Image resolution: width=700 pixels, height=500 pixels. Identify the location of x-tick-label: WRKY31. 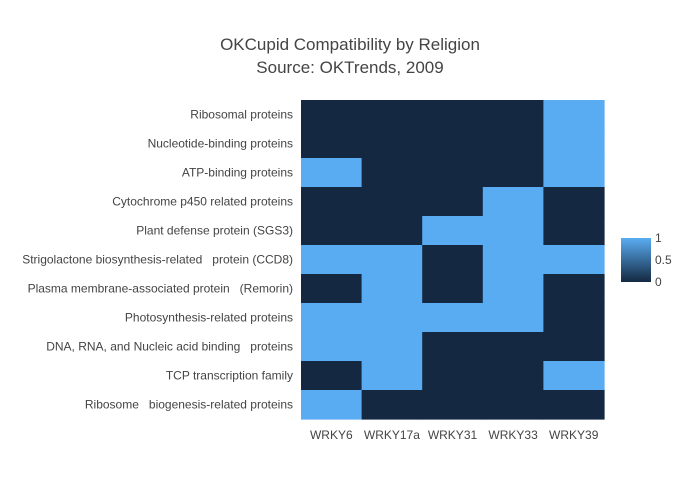
(453, 435).